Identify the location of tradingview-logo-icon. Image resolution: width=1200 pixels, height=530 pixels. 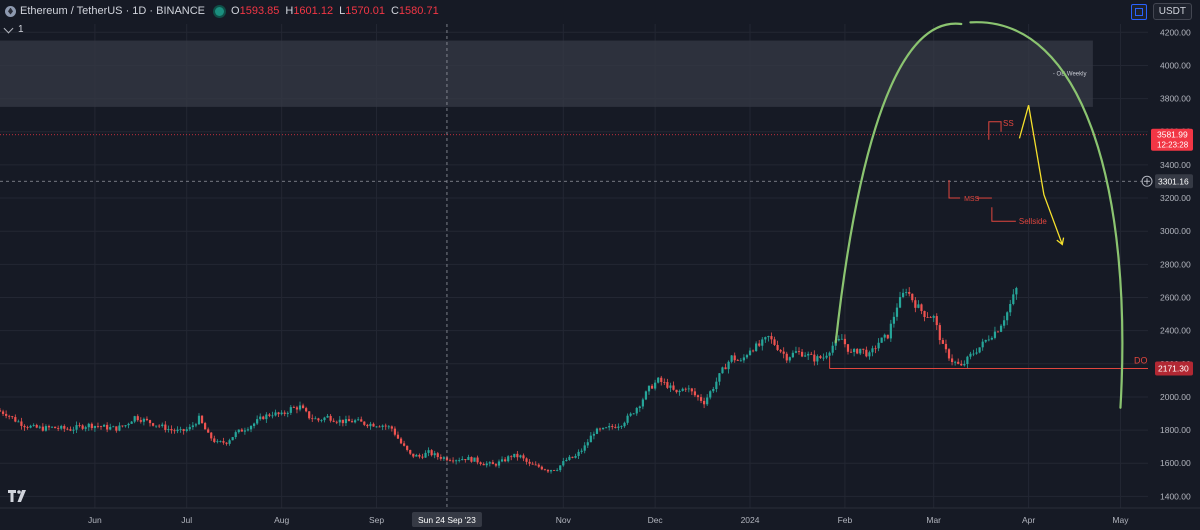
(19, 496).